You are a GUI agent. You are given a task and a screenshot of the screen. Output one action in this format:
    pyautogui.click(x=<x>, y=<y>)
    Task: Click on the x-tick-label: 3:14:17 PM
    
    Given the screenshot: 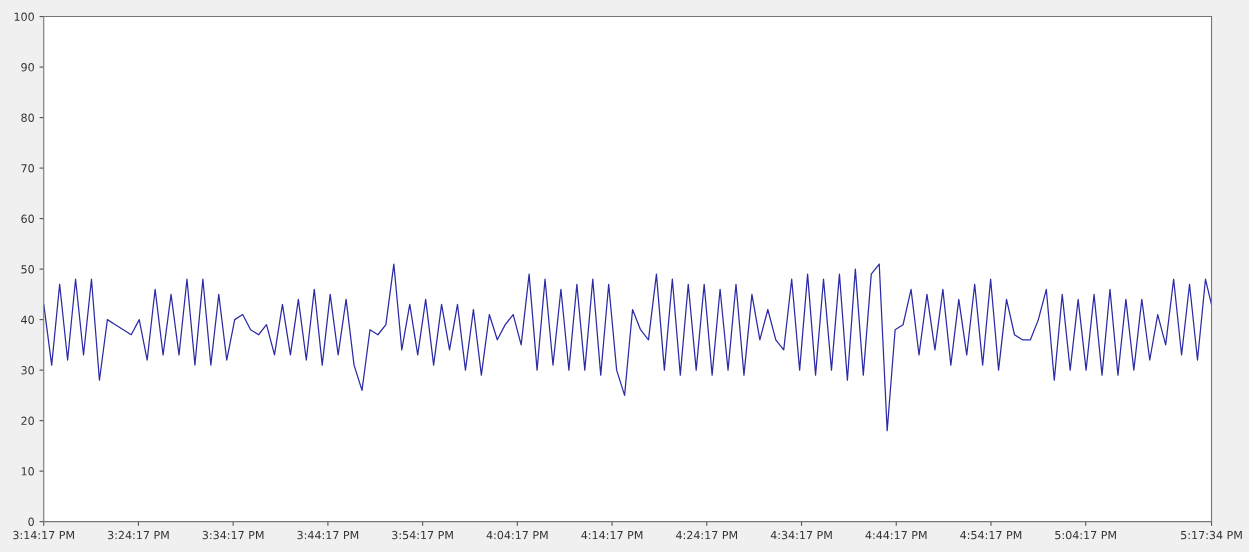 What is the action you would take?
    pyautogui.click(x=43, y=535)
    